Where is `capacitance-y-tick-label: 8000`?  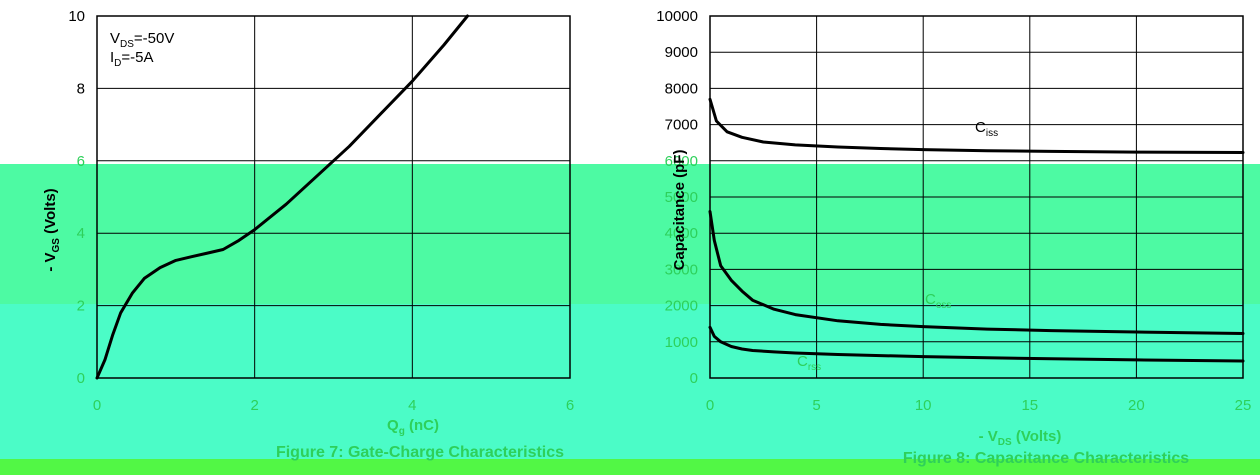
capacitance-y-tick-label: 8000 is located at coordinates (681, 88).